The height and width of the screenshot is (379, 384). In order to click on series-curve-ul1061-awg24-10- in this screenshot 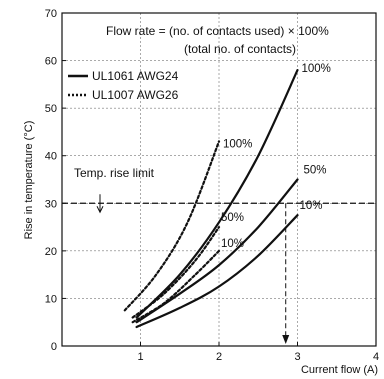, I will do `click(217, 271)`.